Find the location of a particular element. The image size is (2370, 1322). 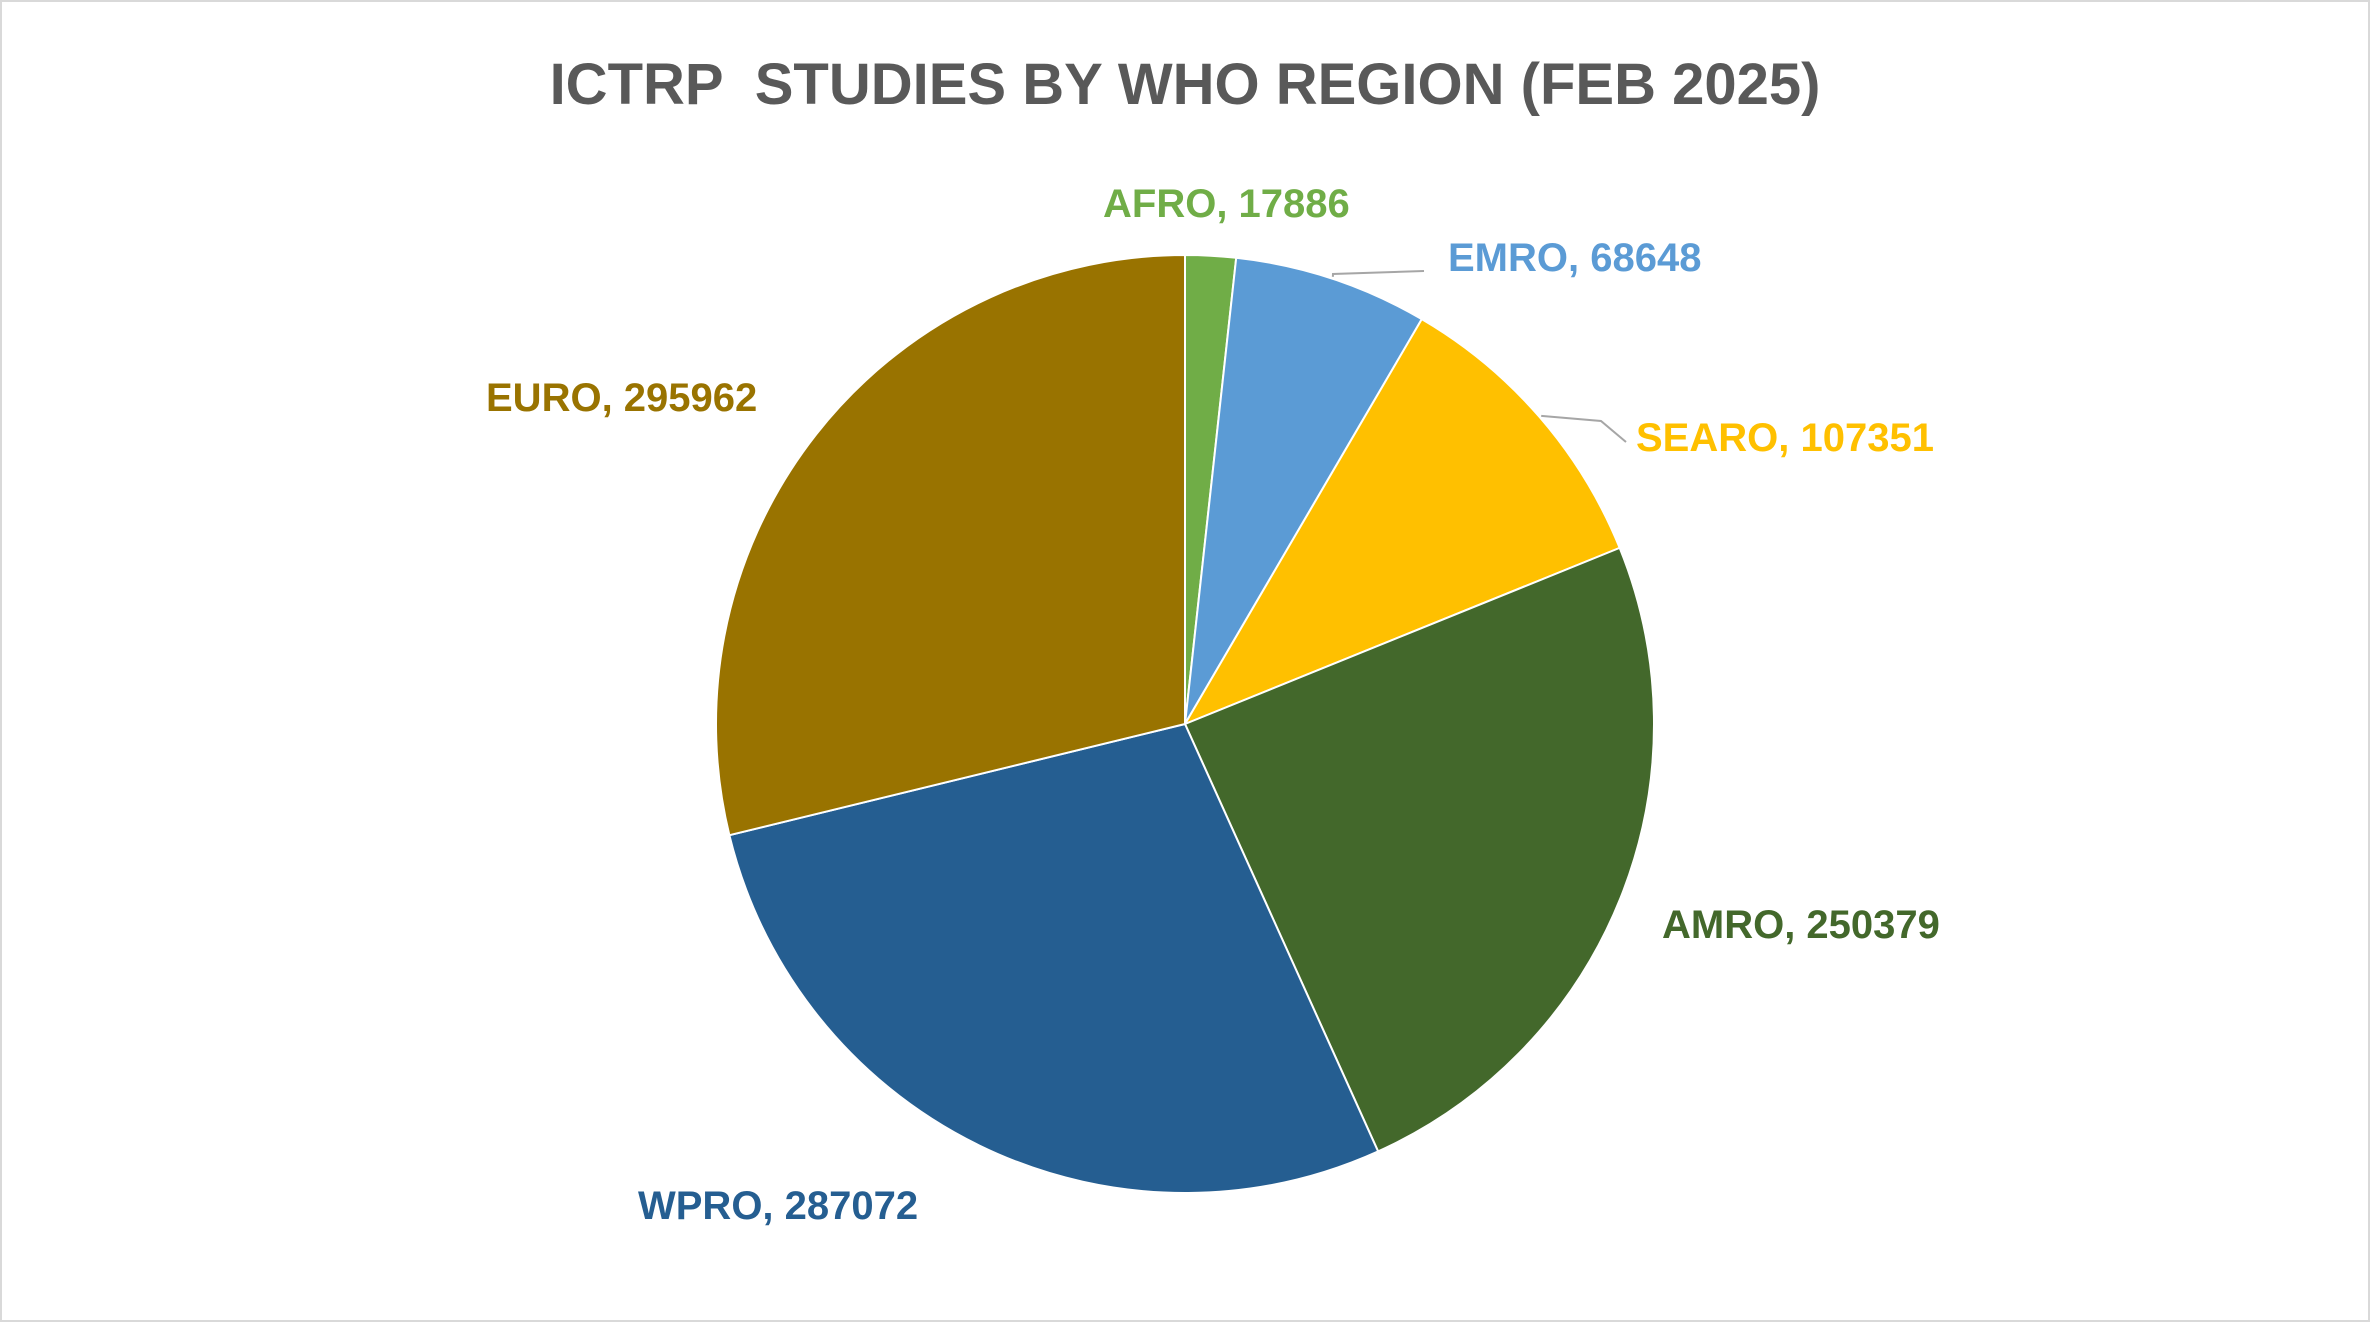

pie-slice-amro is located at coordinates (1419, 849).